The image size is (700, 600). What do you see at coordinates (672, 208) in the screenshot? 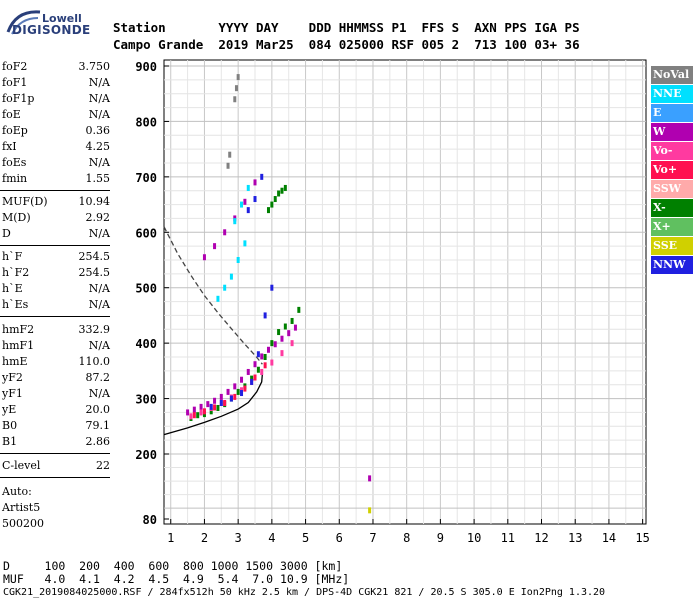
I see `legend-item-x: X-` at bounding box center [672, 208].